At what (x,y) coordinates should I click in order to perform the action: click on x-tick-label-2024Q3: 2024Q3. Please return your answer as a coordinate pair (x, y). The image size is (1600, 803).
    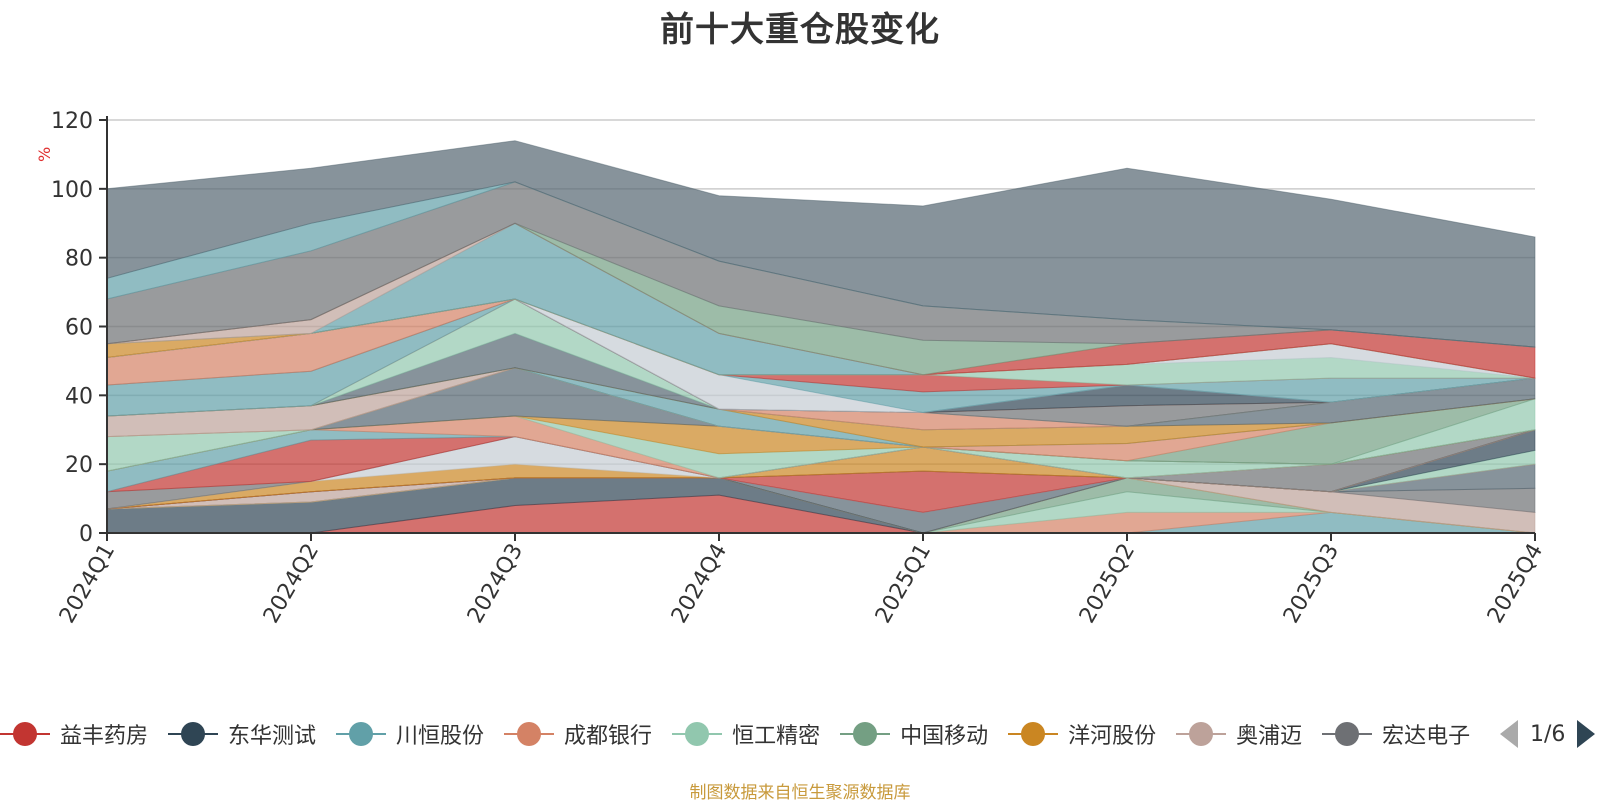
    Looking at the image, I should click on (495, 584).